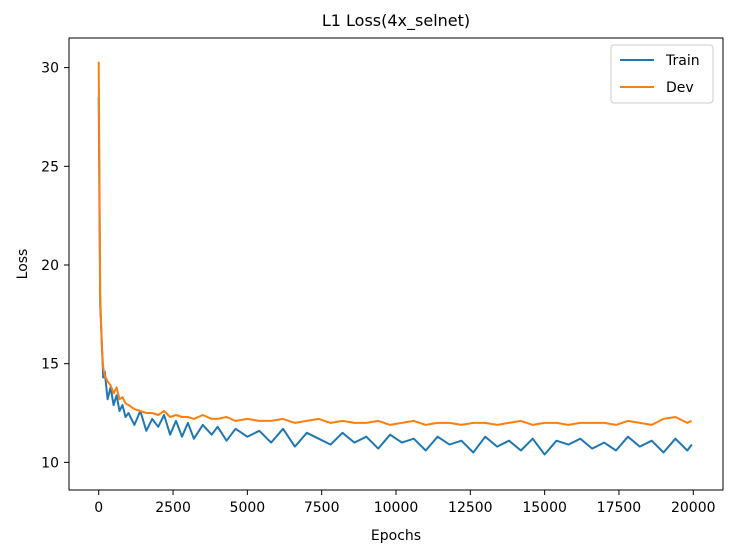  Describe the element at coordinates (248, 508) in the screenshot. I see `x-tick-label: 5000` at that location.